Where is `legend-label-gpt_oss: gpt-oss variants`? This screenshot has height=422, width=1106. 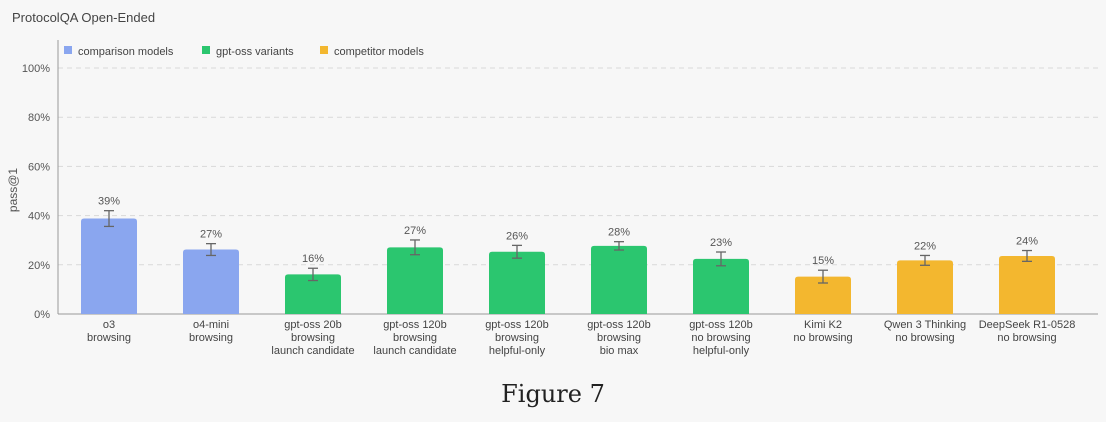 legend-label-gpt_oss: gpt-oss variants is located at coordinates (255, 52).